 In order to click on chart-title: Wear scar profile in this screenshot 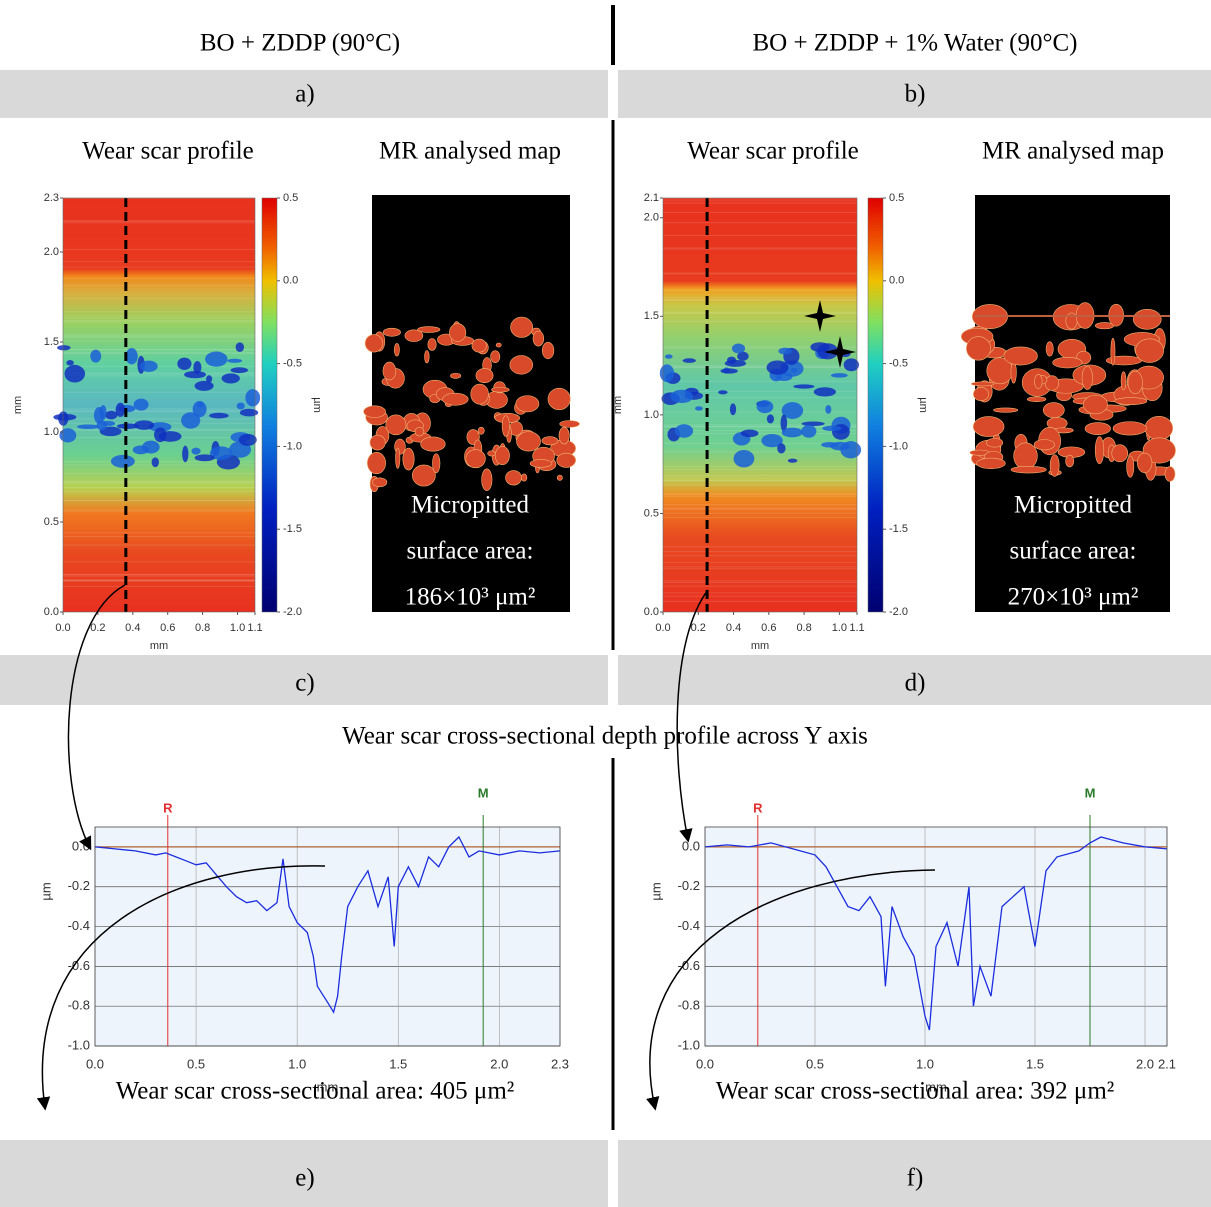, I will do `click(773, 151)`.